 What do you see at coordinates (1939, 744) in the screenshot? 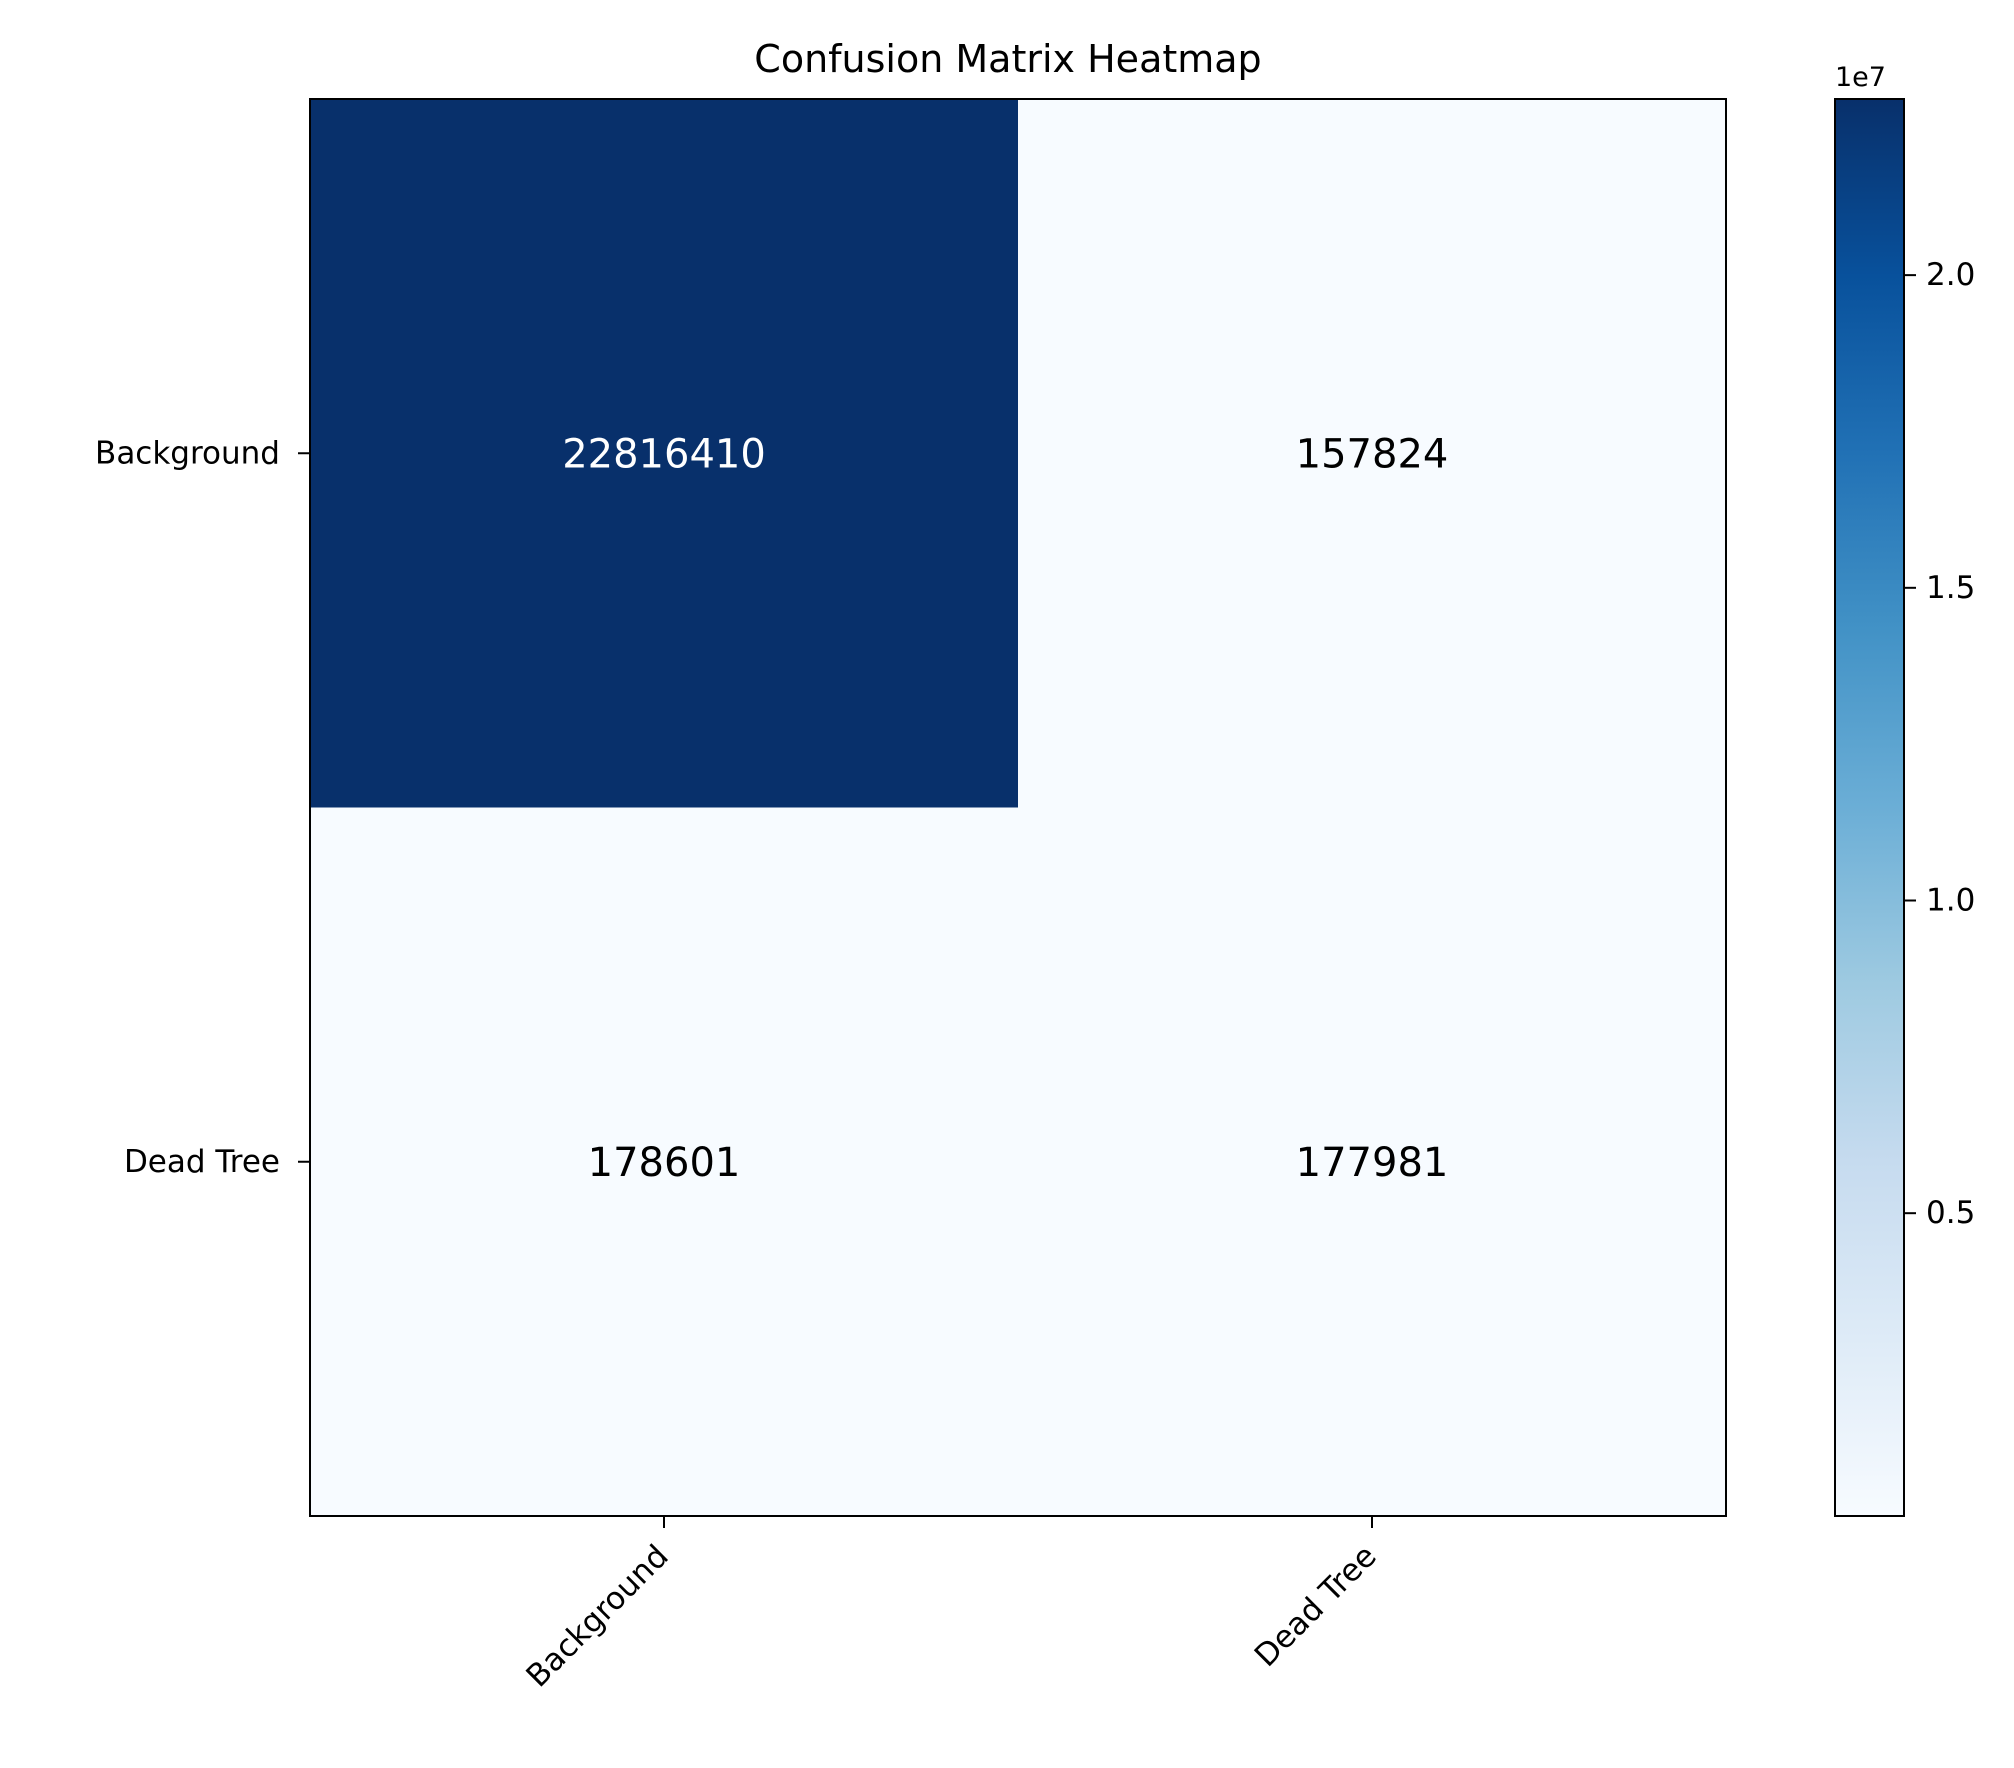
I see `colorbar-ticks: 0.5 1.0 1.5 2.0` at bounding box center [1939, 744].